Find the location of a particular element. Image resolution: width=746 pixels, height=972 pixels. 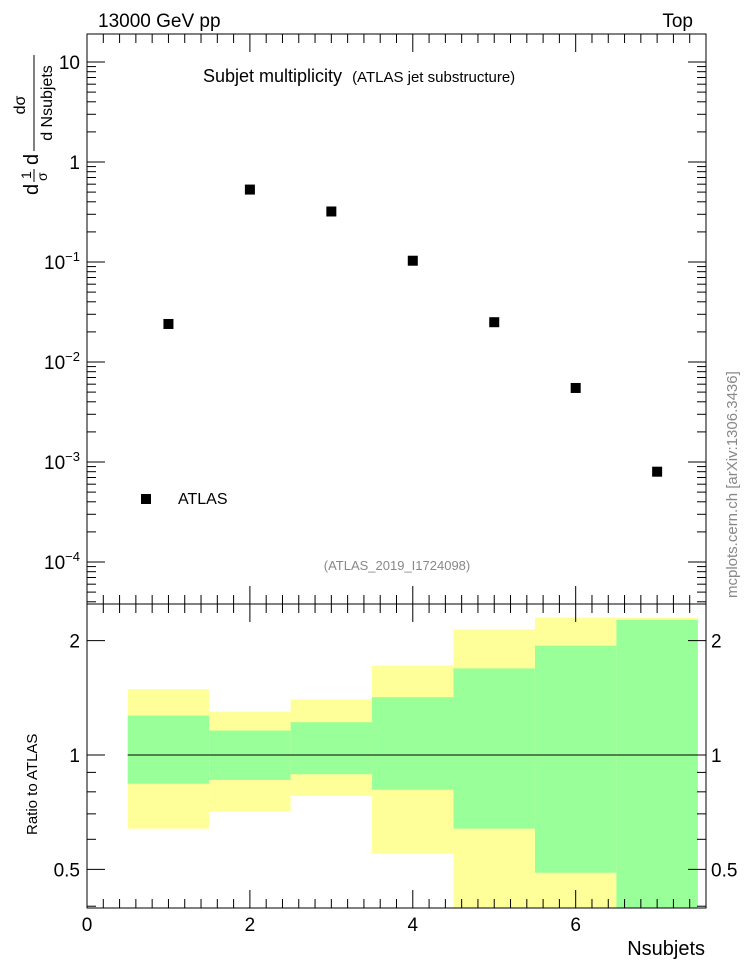

main-y-tick-label: 1 is located at coordinates (74, 163).